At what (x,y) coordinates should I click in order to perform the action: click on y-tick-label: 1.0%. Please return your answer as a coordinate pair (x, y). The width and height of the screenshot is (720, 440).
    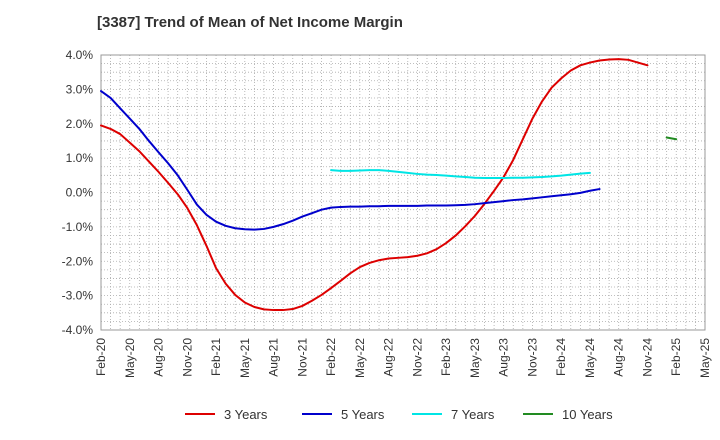
    Looking at the image, I should click on (80, 158).